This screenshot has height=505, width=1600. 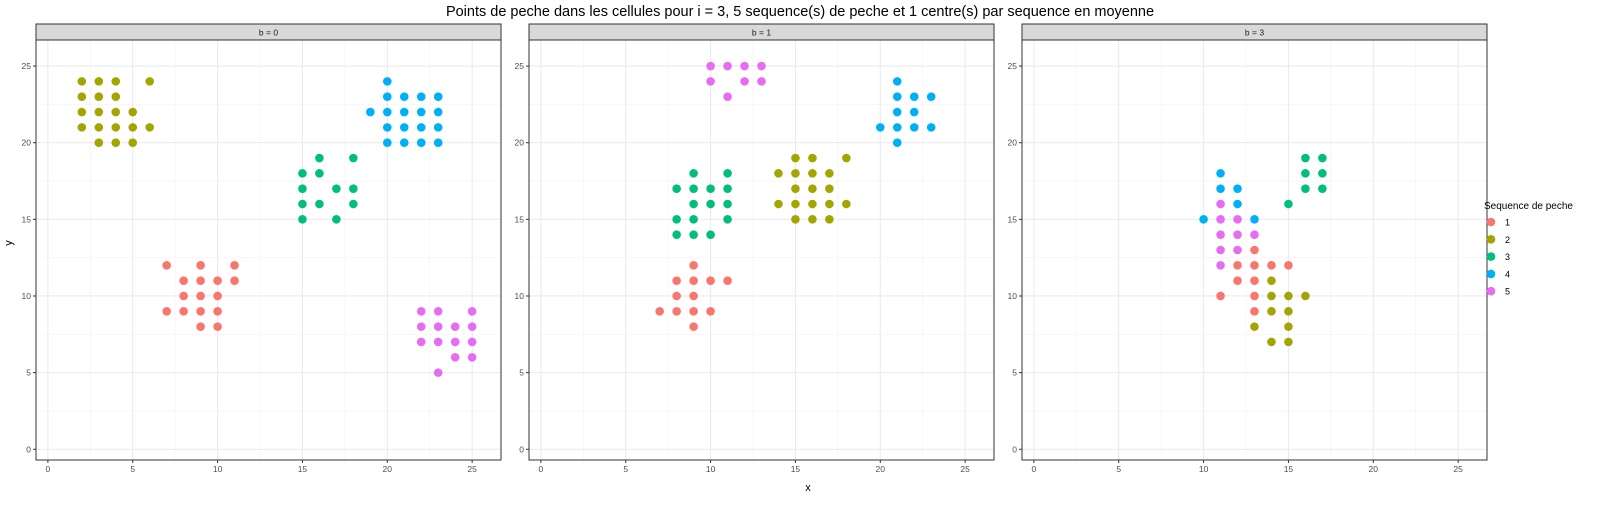 What do you see at coordinates (1254, 33) in the screenshot?
I see `facet-strip-label: b = 3` at bounding box center [1254, 33].